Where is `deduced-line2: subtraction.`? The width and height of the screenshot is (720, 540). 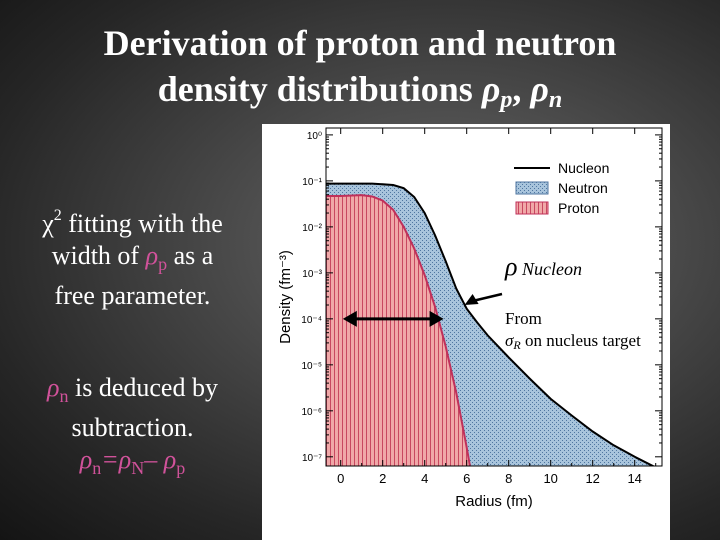
deduced-line2: subtraction. is located at coordinates (132, 427).